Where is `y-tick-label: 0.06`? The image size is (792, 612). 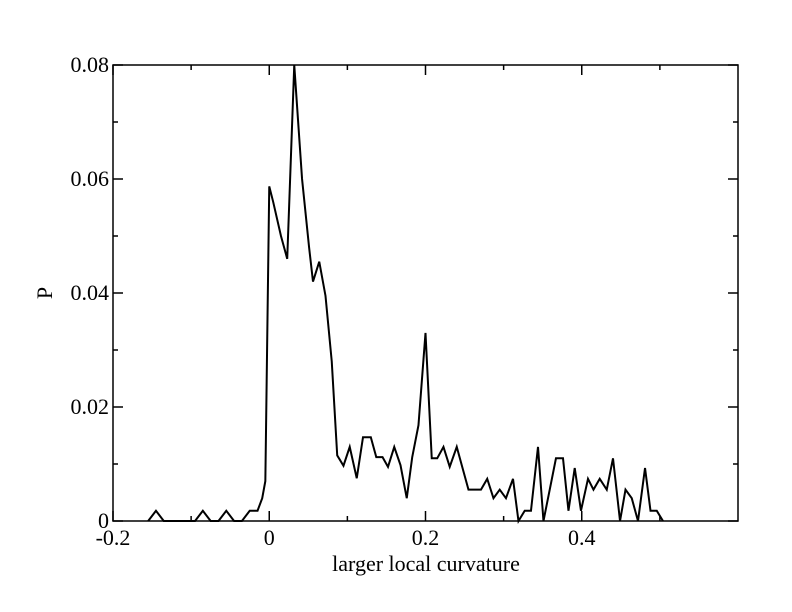 y-tick-label: 0.06 is located at coordinates (90, 178).